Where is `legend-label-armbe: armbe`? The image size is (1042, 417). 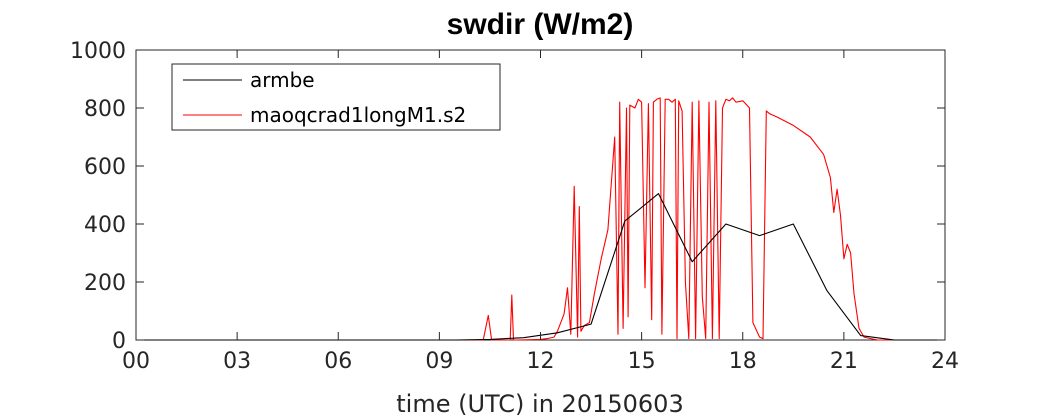
legend-label-armbe: armbe is located at coordinates (282, 80).